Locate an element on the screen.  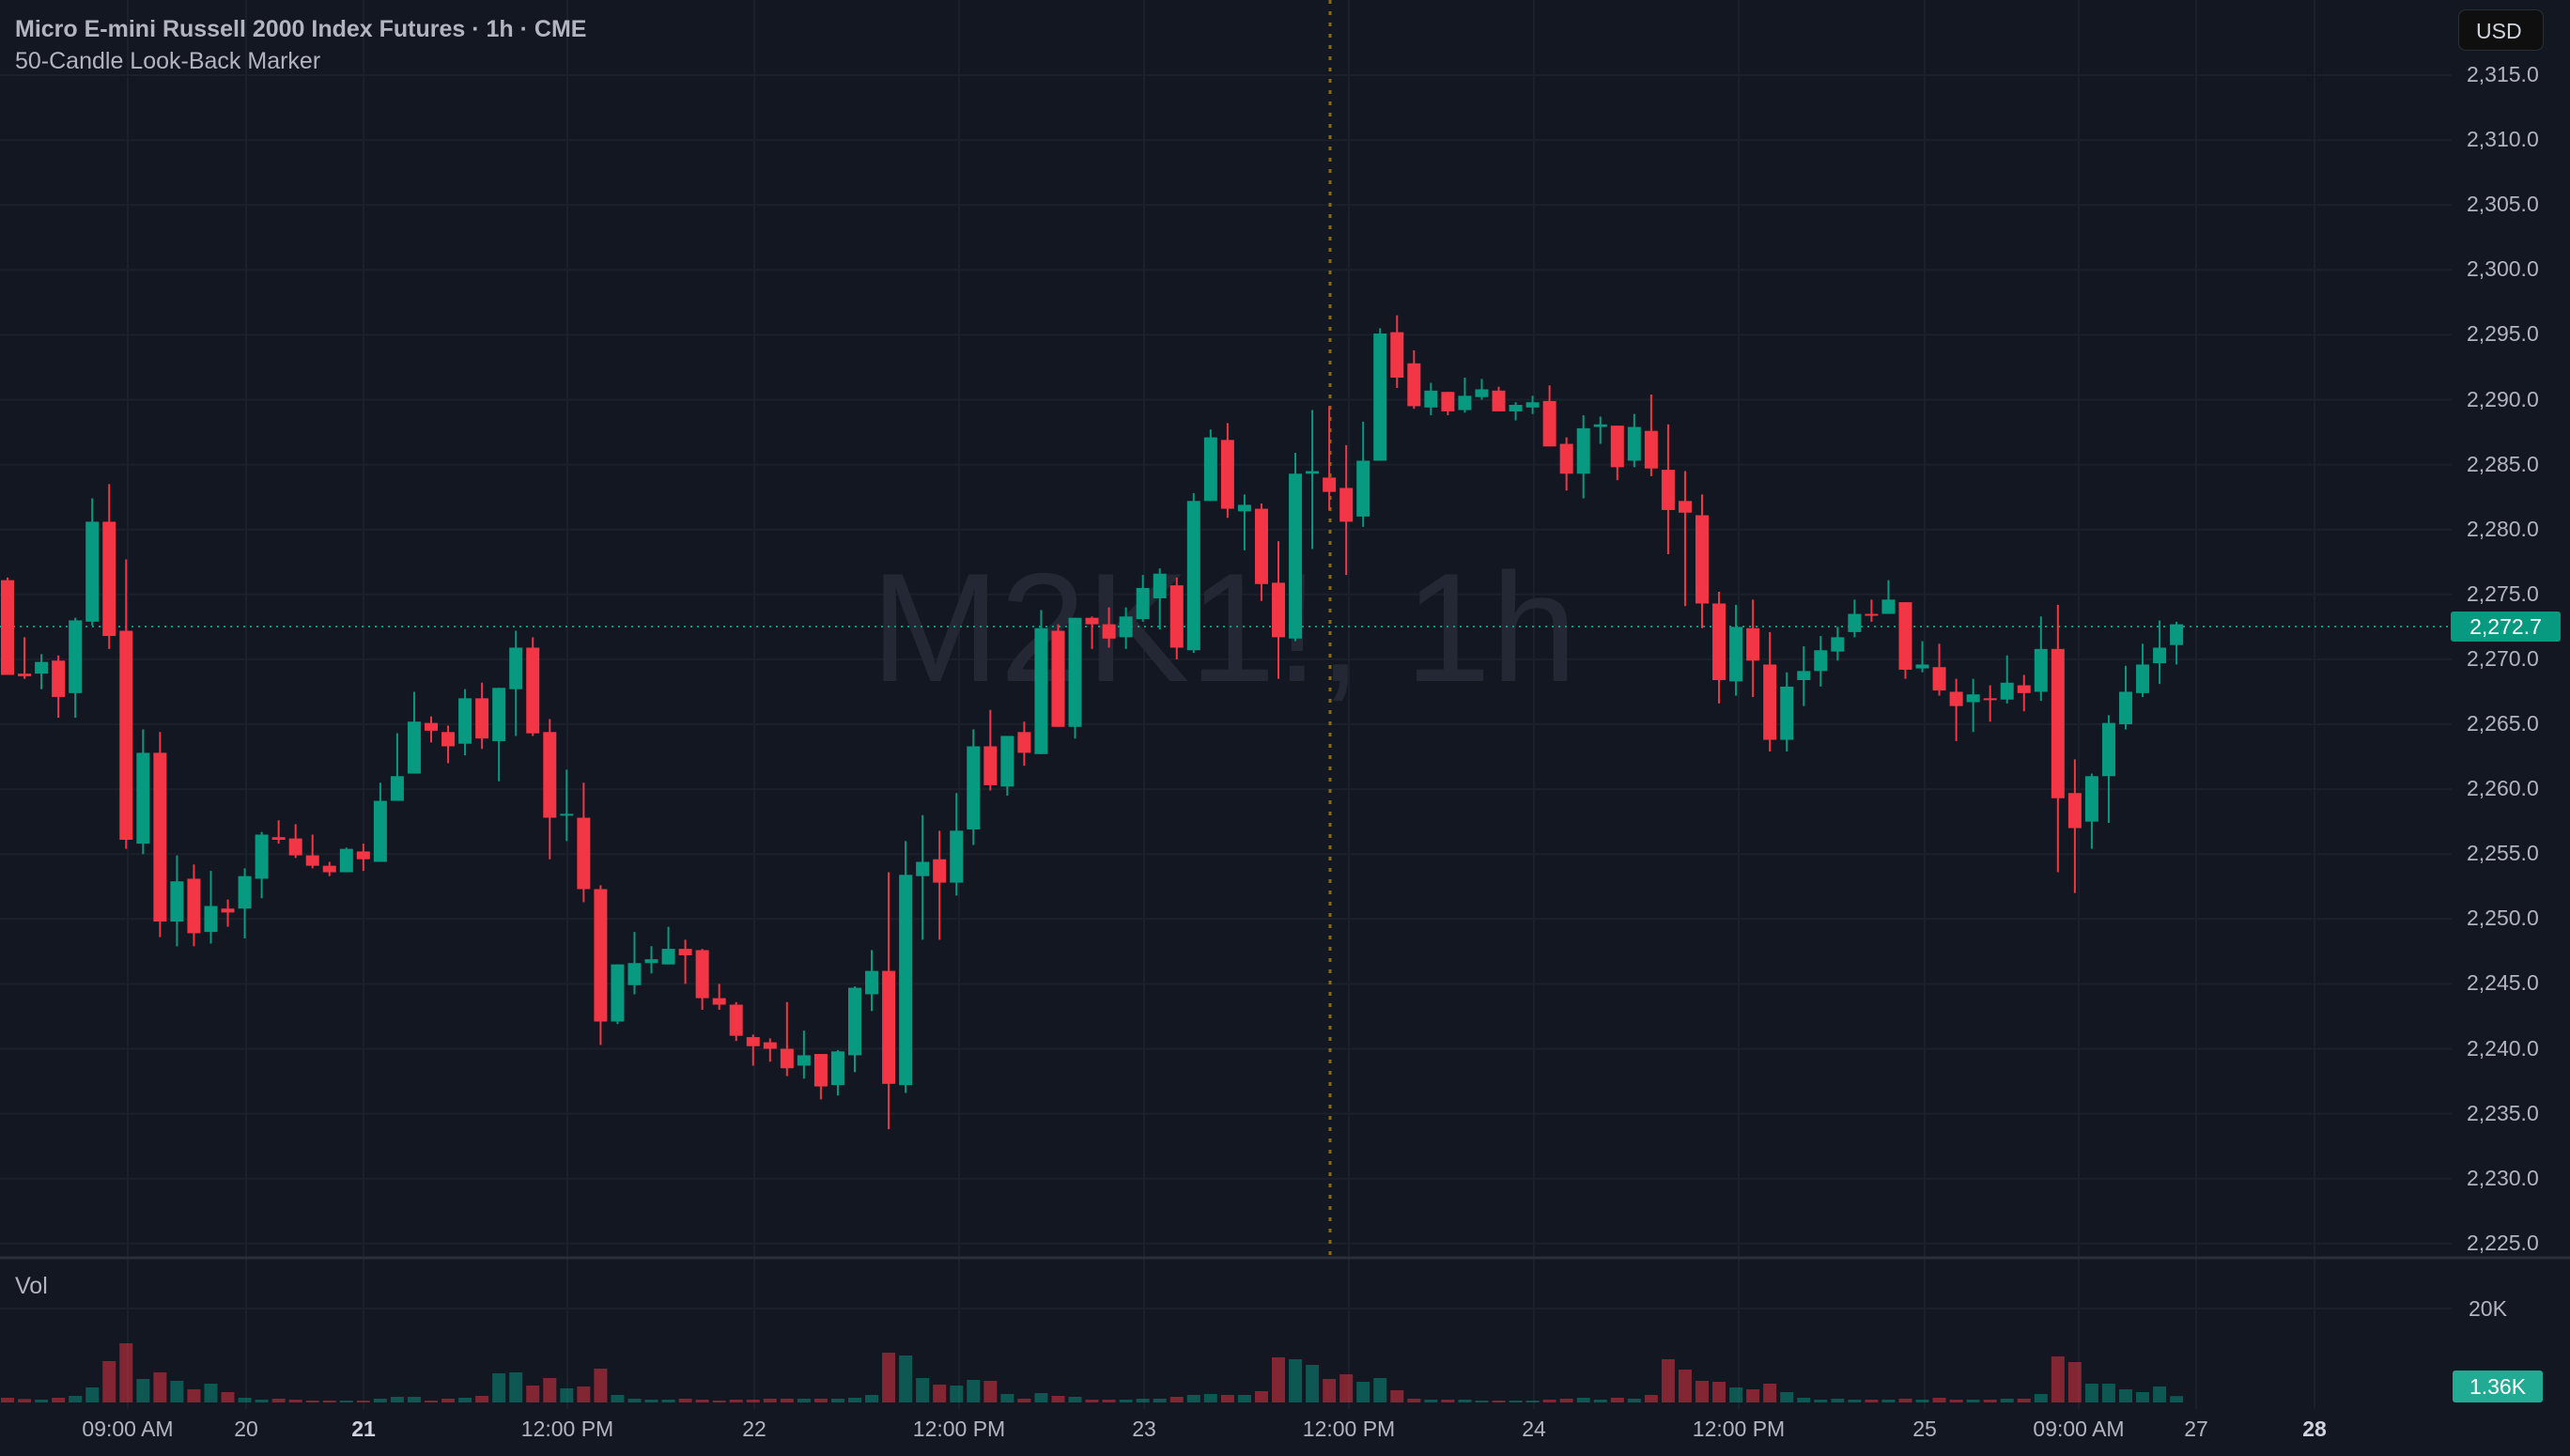
volume-pane-title: Vol is located at coordinates (32, 1286).